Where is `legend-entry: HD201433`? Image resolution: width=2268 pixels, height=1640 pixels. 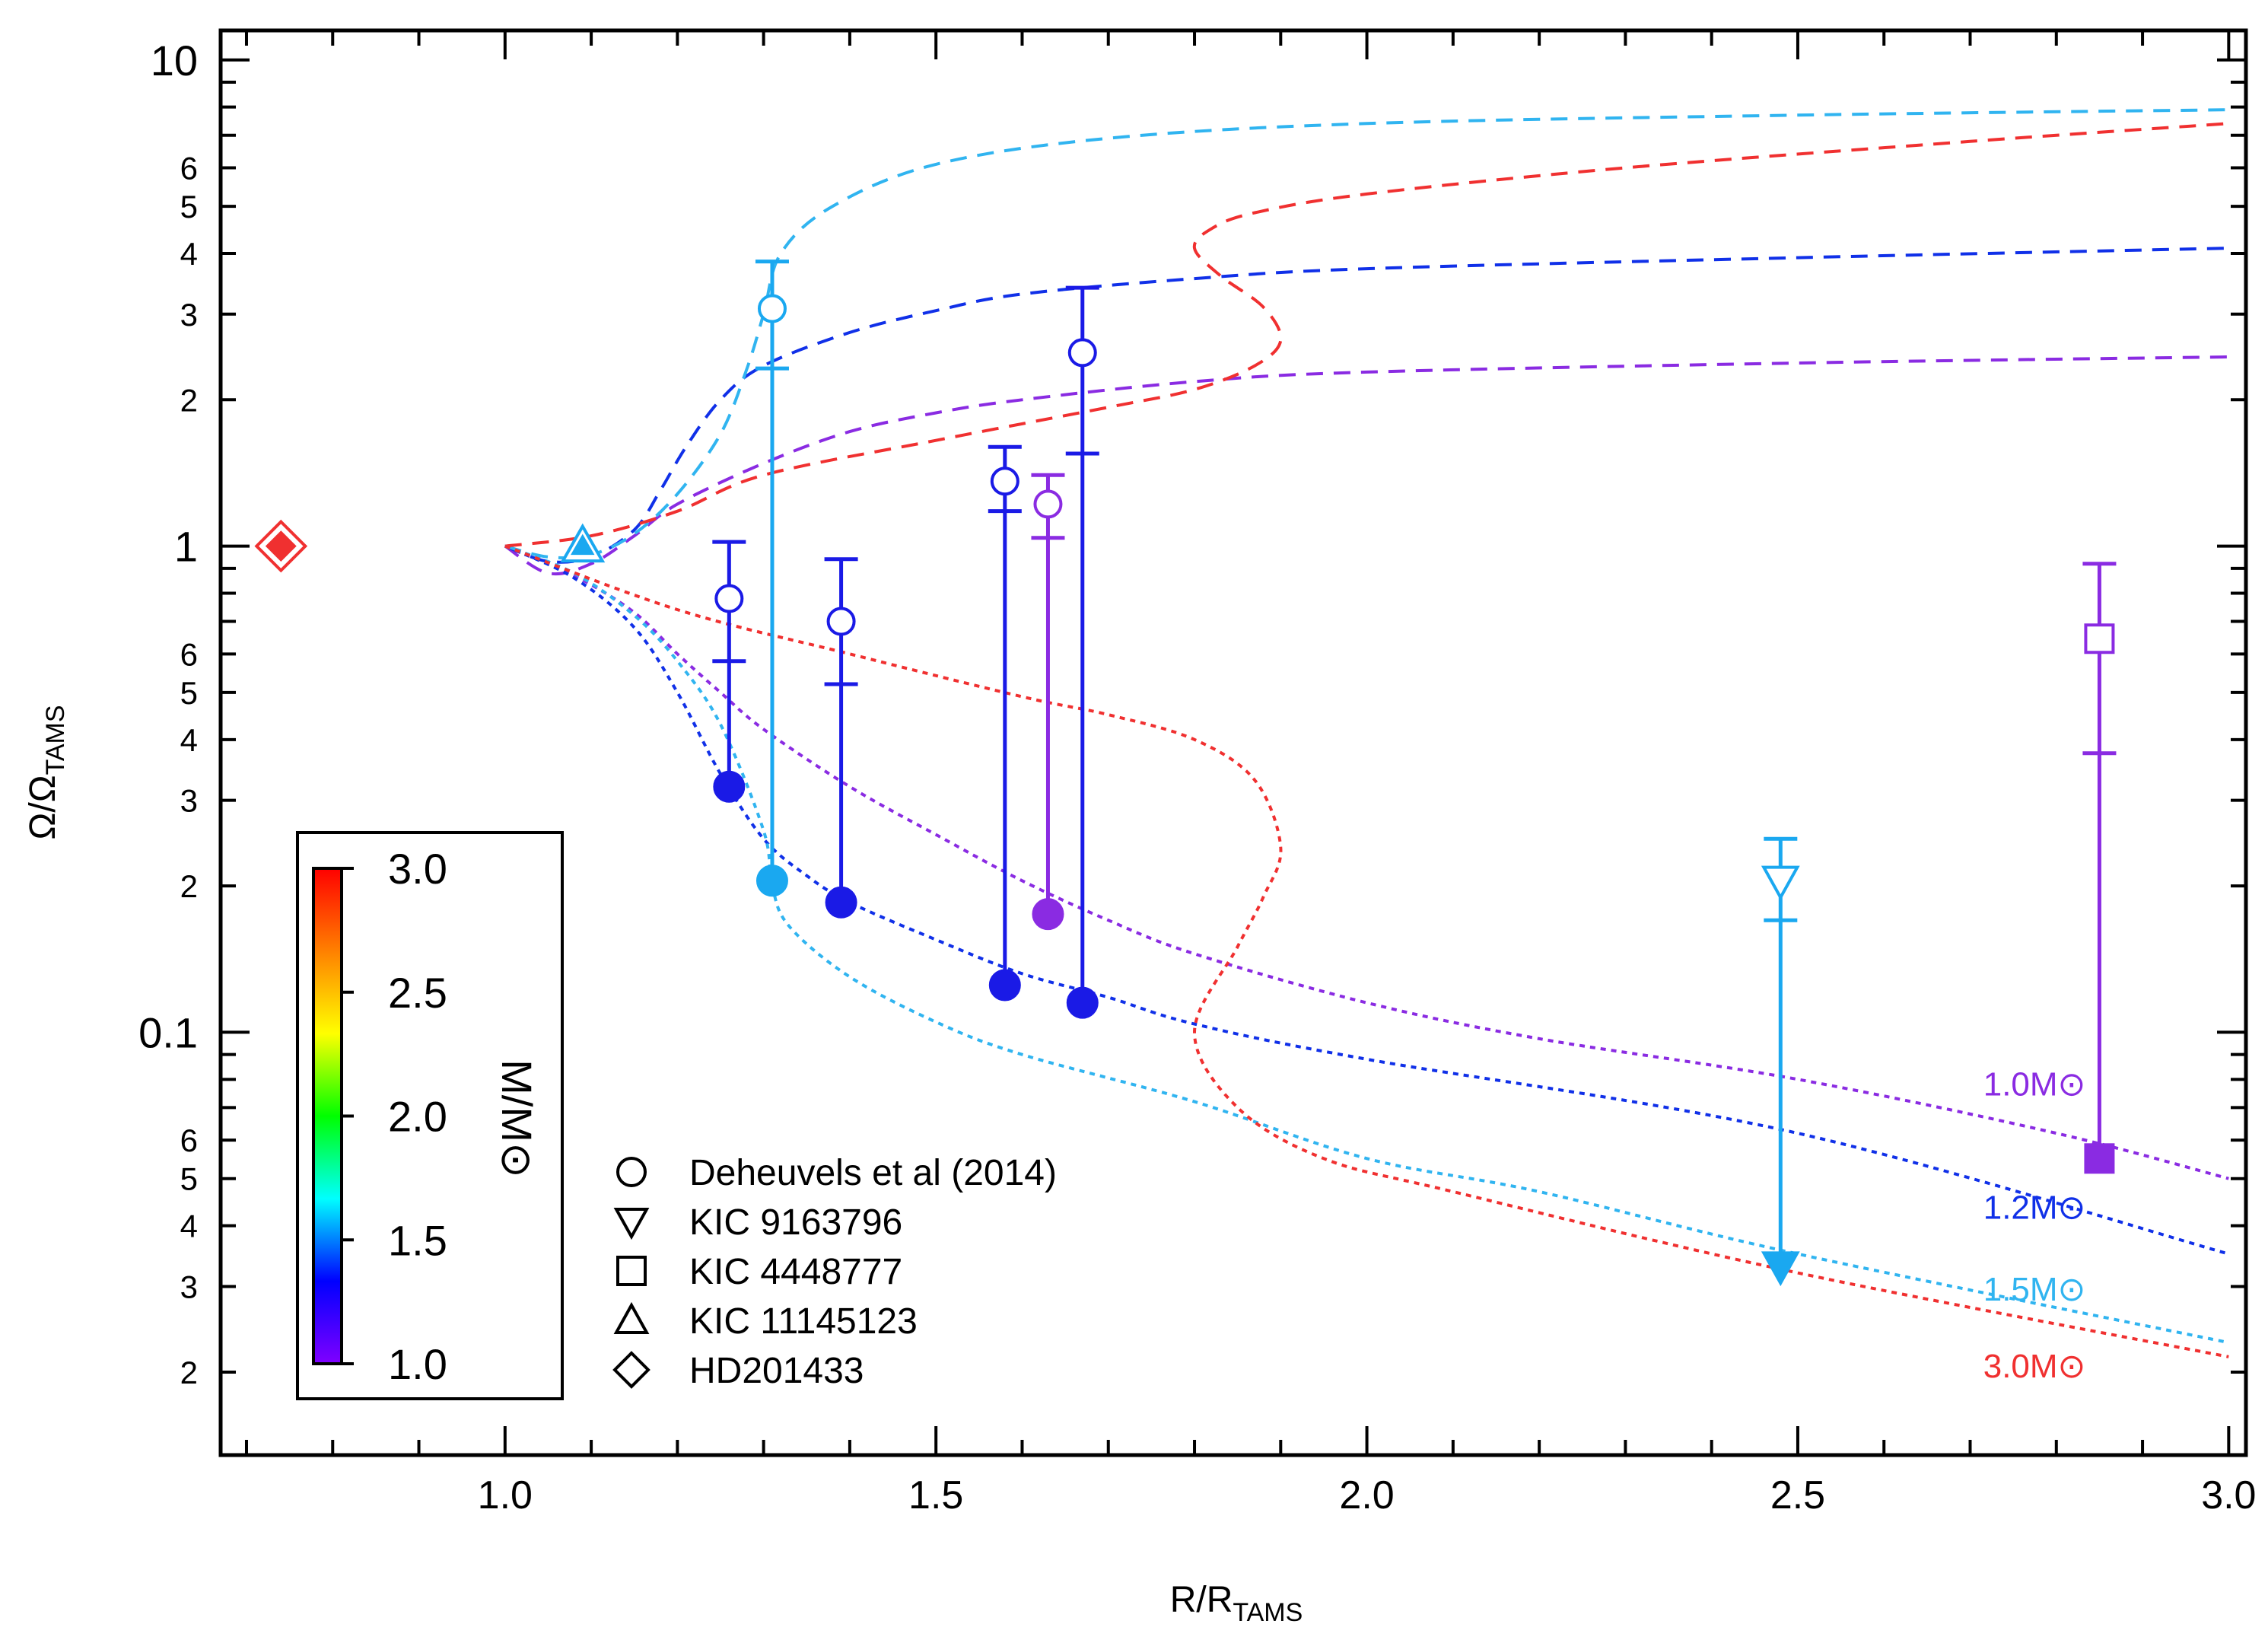
legend-entry: HD201433 is located at coordinates (738, 1371).